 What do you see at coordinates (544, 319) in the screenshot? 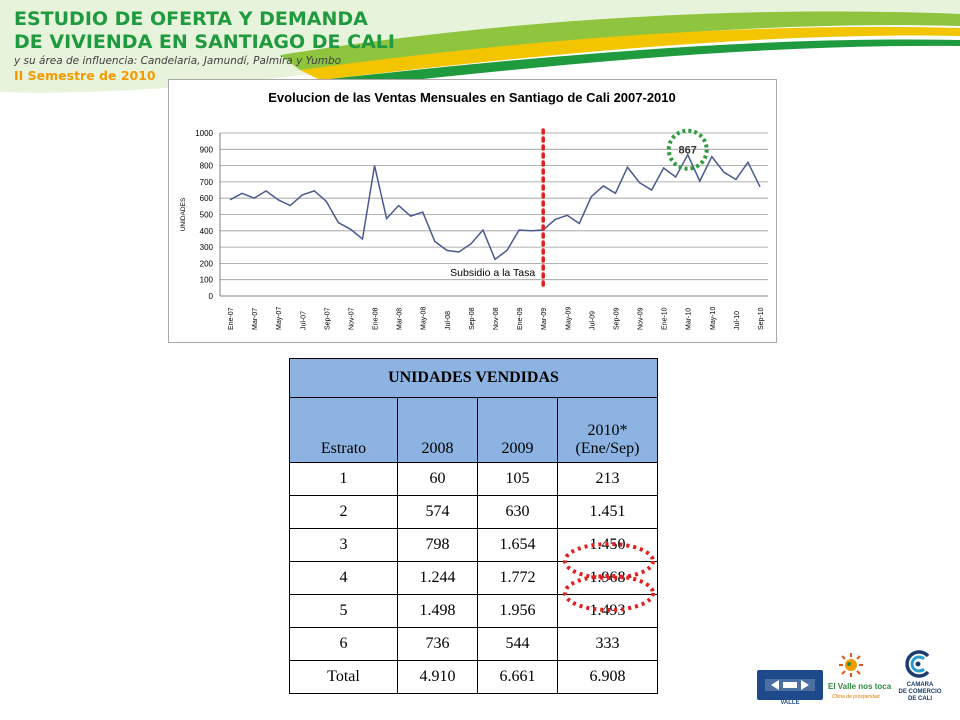
I see `x-tick-label: Mar-09` at bounding box center [544, 319].